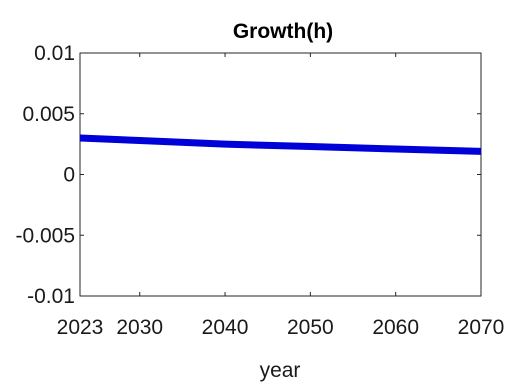  I want to click on x-axis-label: year, so click(280, 370).